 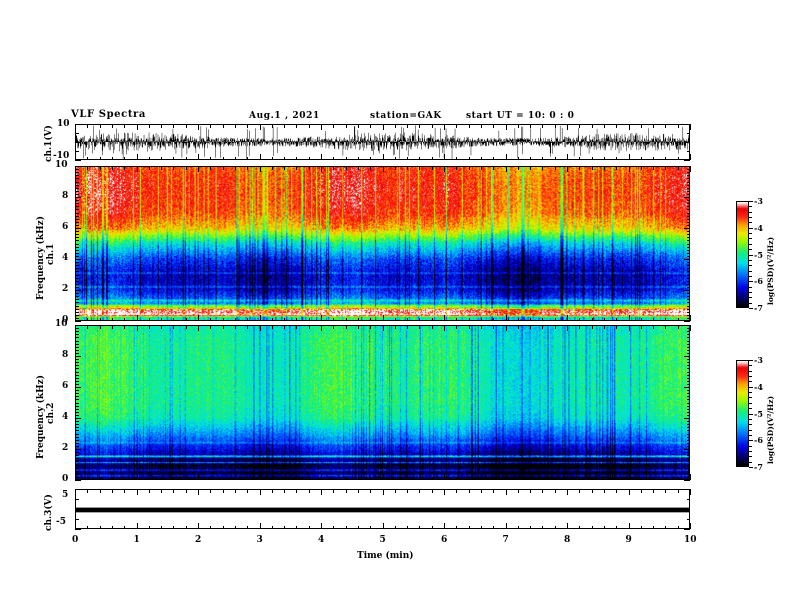 What do you see at coordinates (758, 386) in the screenshot?
I see `cb2-tick-label--4: -4` at bounding box center [758, 386].